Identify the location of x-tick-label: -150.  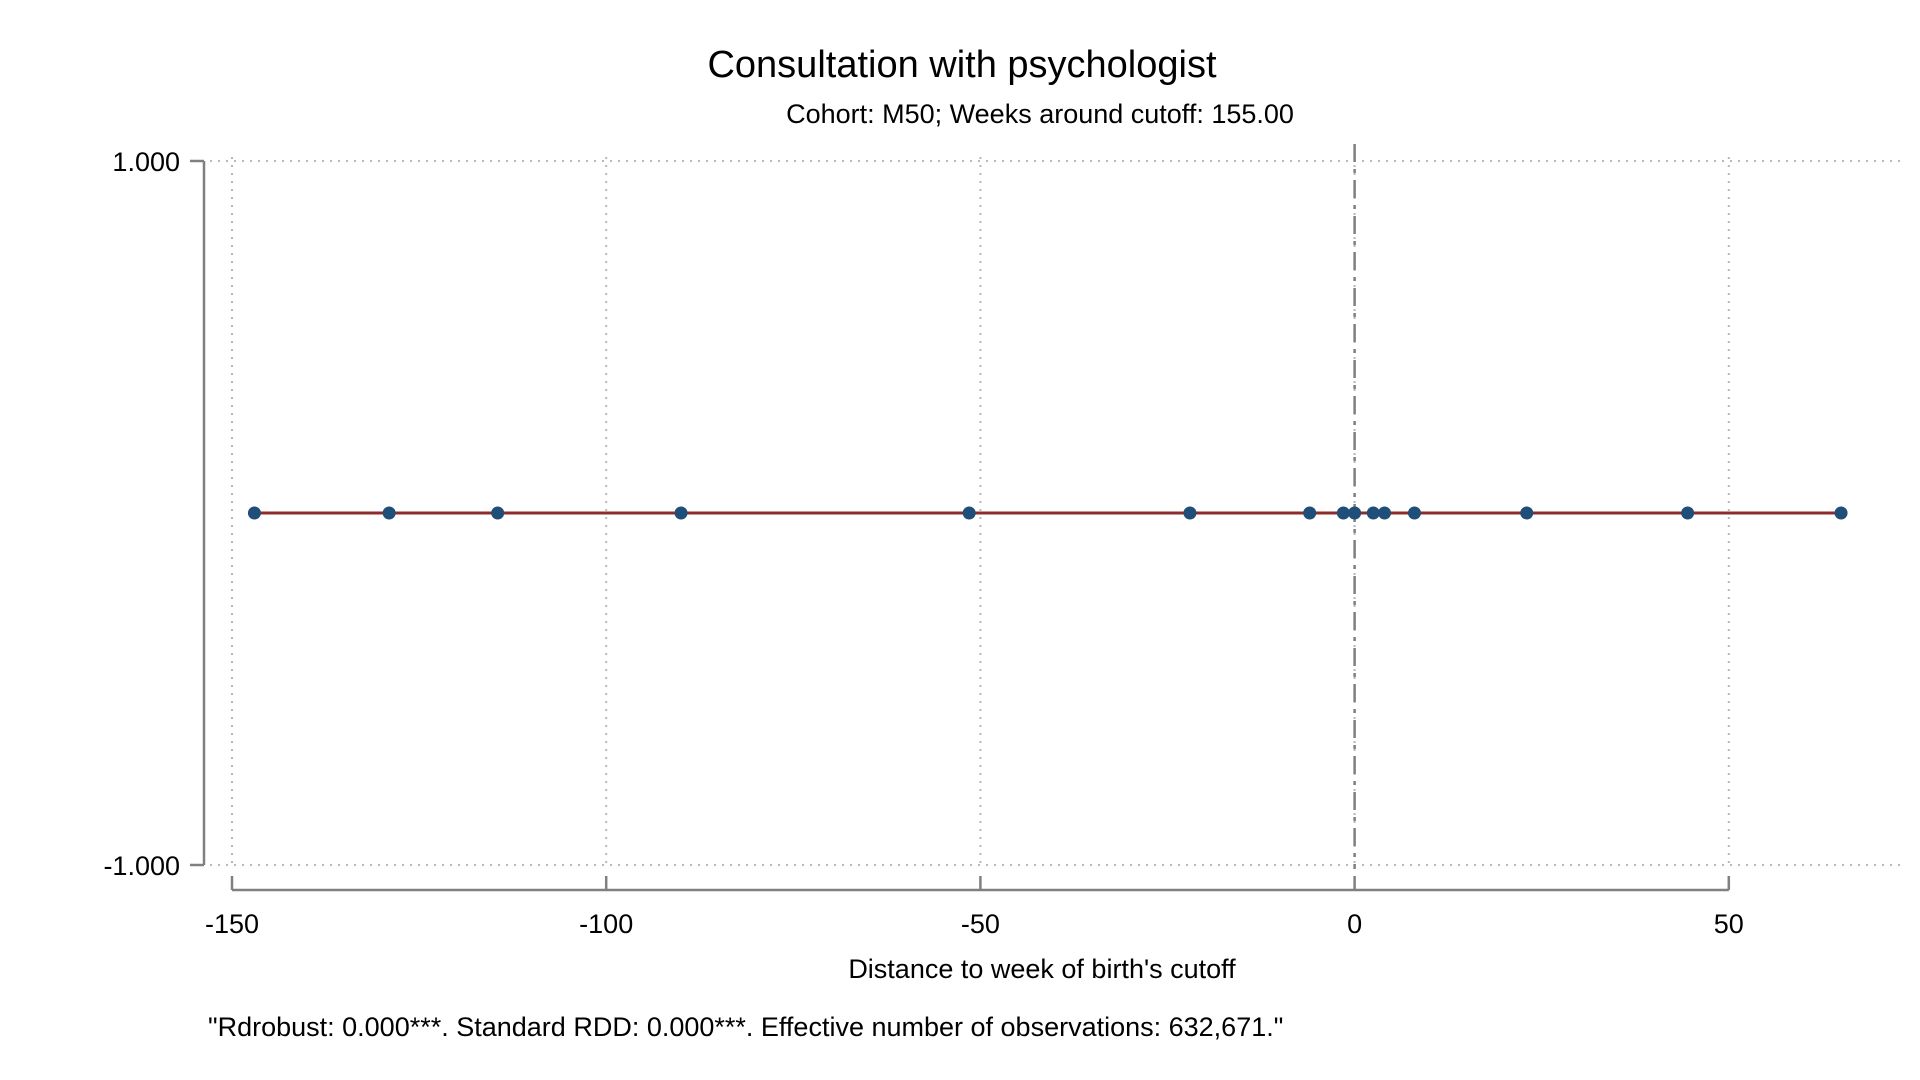
(232, 924).